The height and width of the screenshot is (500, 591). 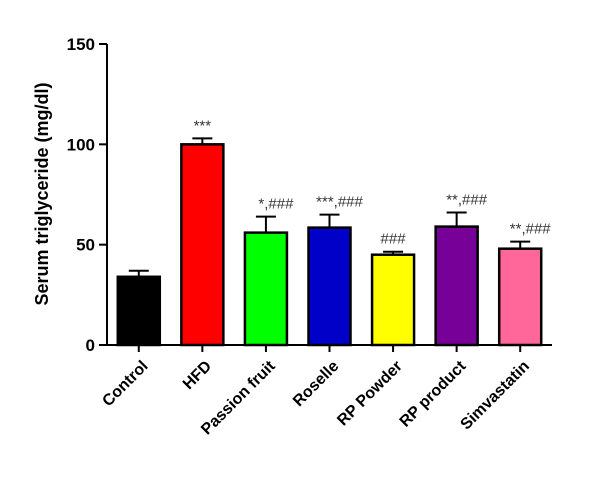 What do you see at coordinates (339, 202) in the screenshot?
I see `significance-label: ***,###` at bounding box center [339, 202].